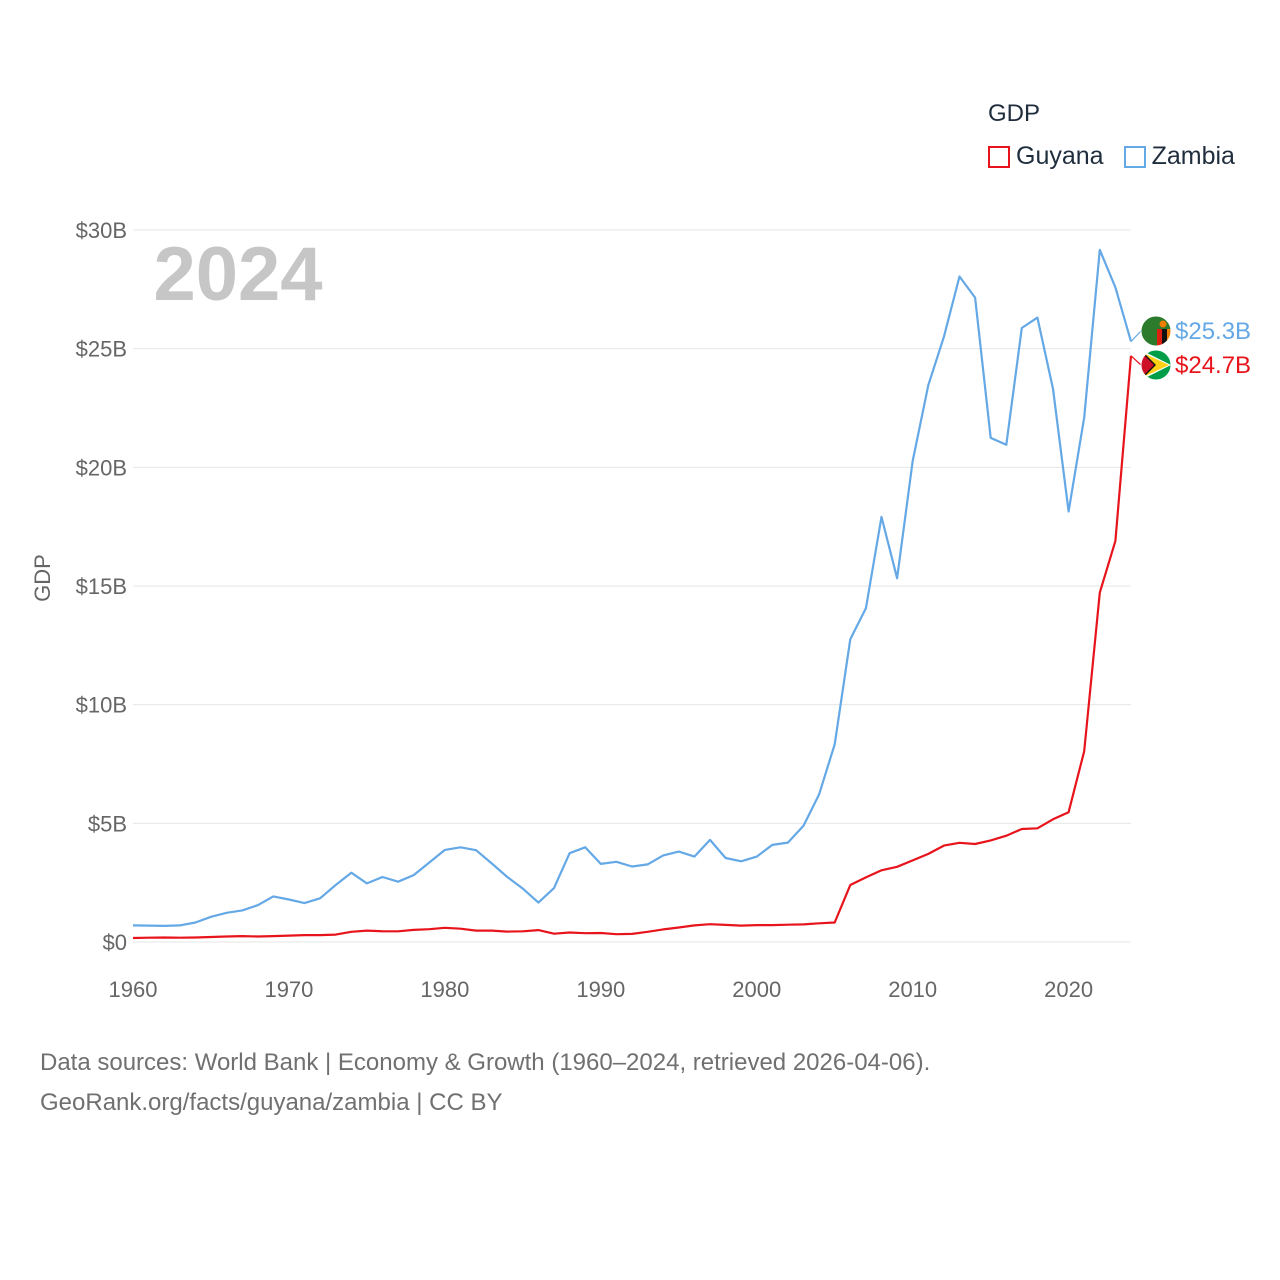 The width and height of the screenshot is (1280, 1280). I want to click on x-tick-label: 2000, so click(756, 989).